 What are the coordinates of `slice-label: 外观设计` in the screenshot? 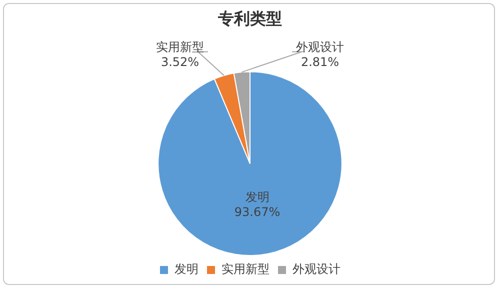 It's located at (320, 47).